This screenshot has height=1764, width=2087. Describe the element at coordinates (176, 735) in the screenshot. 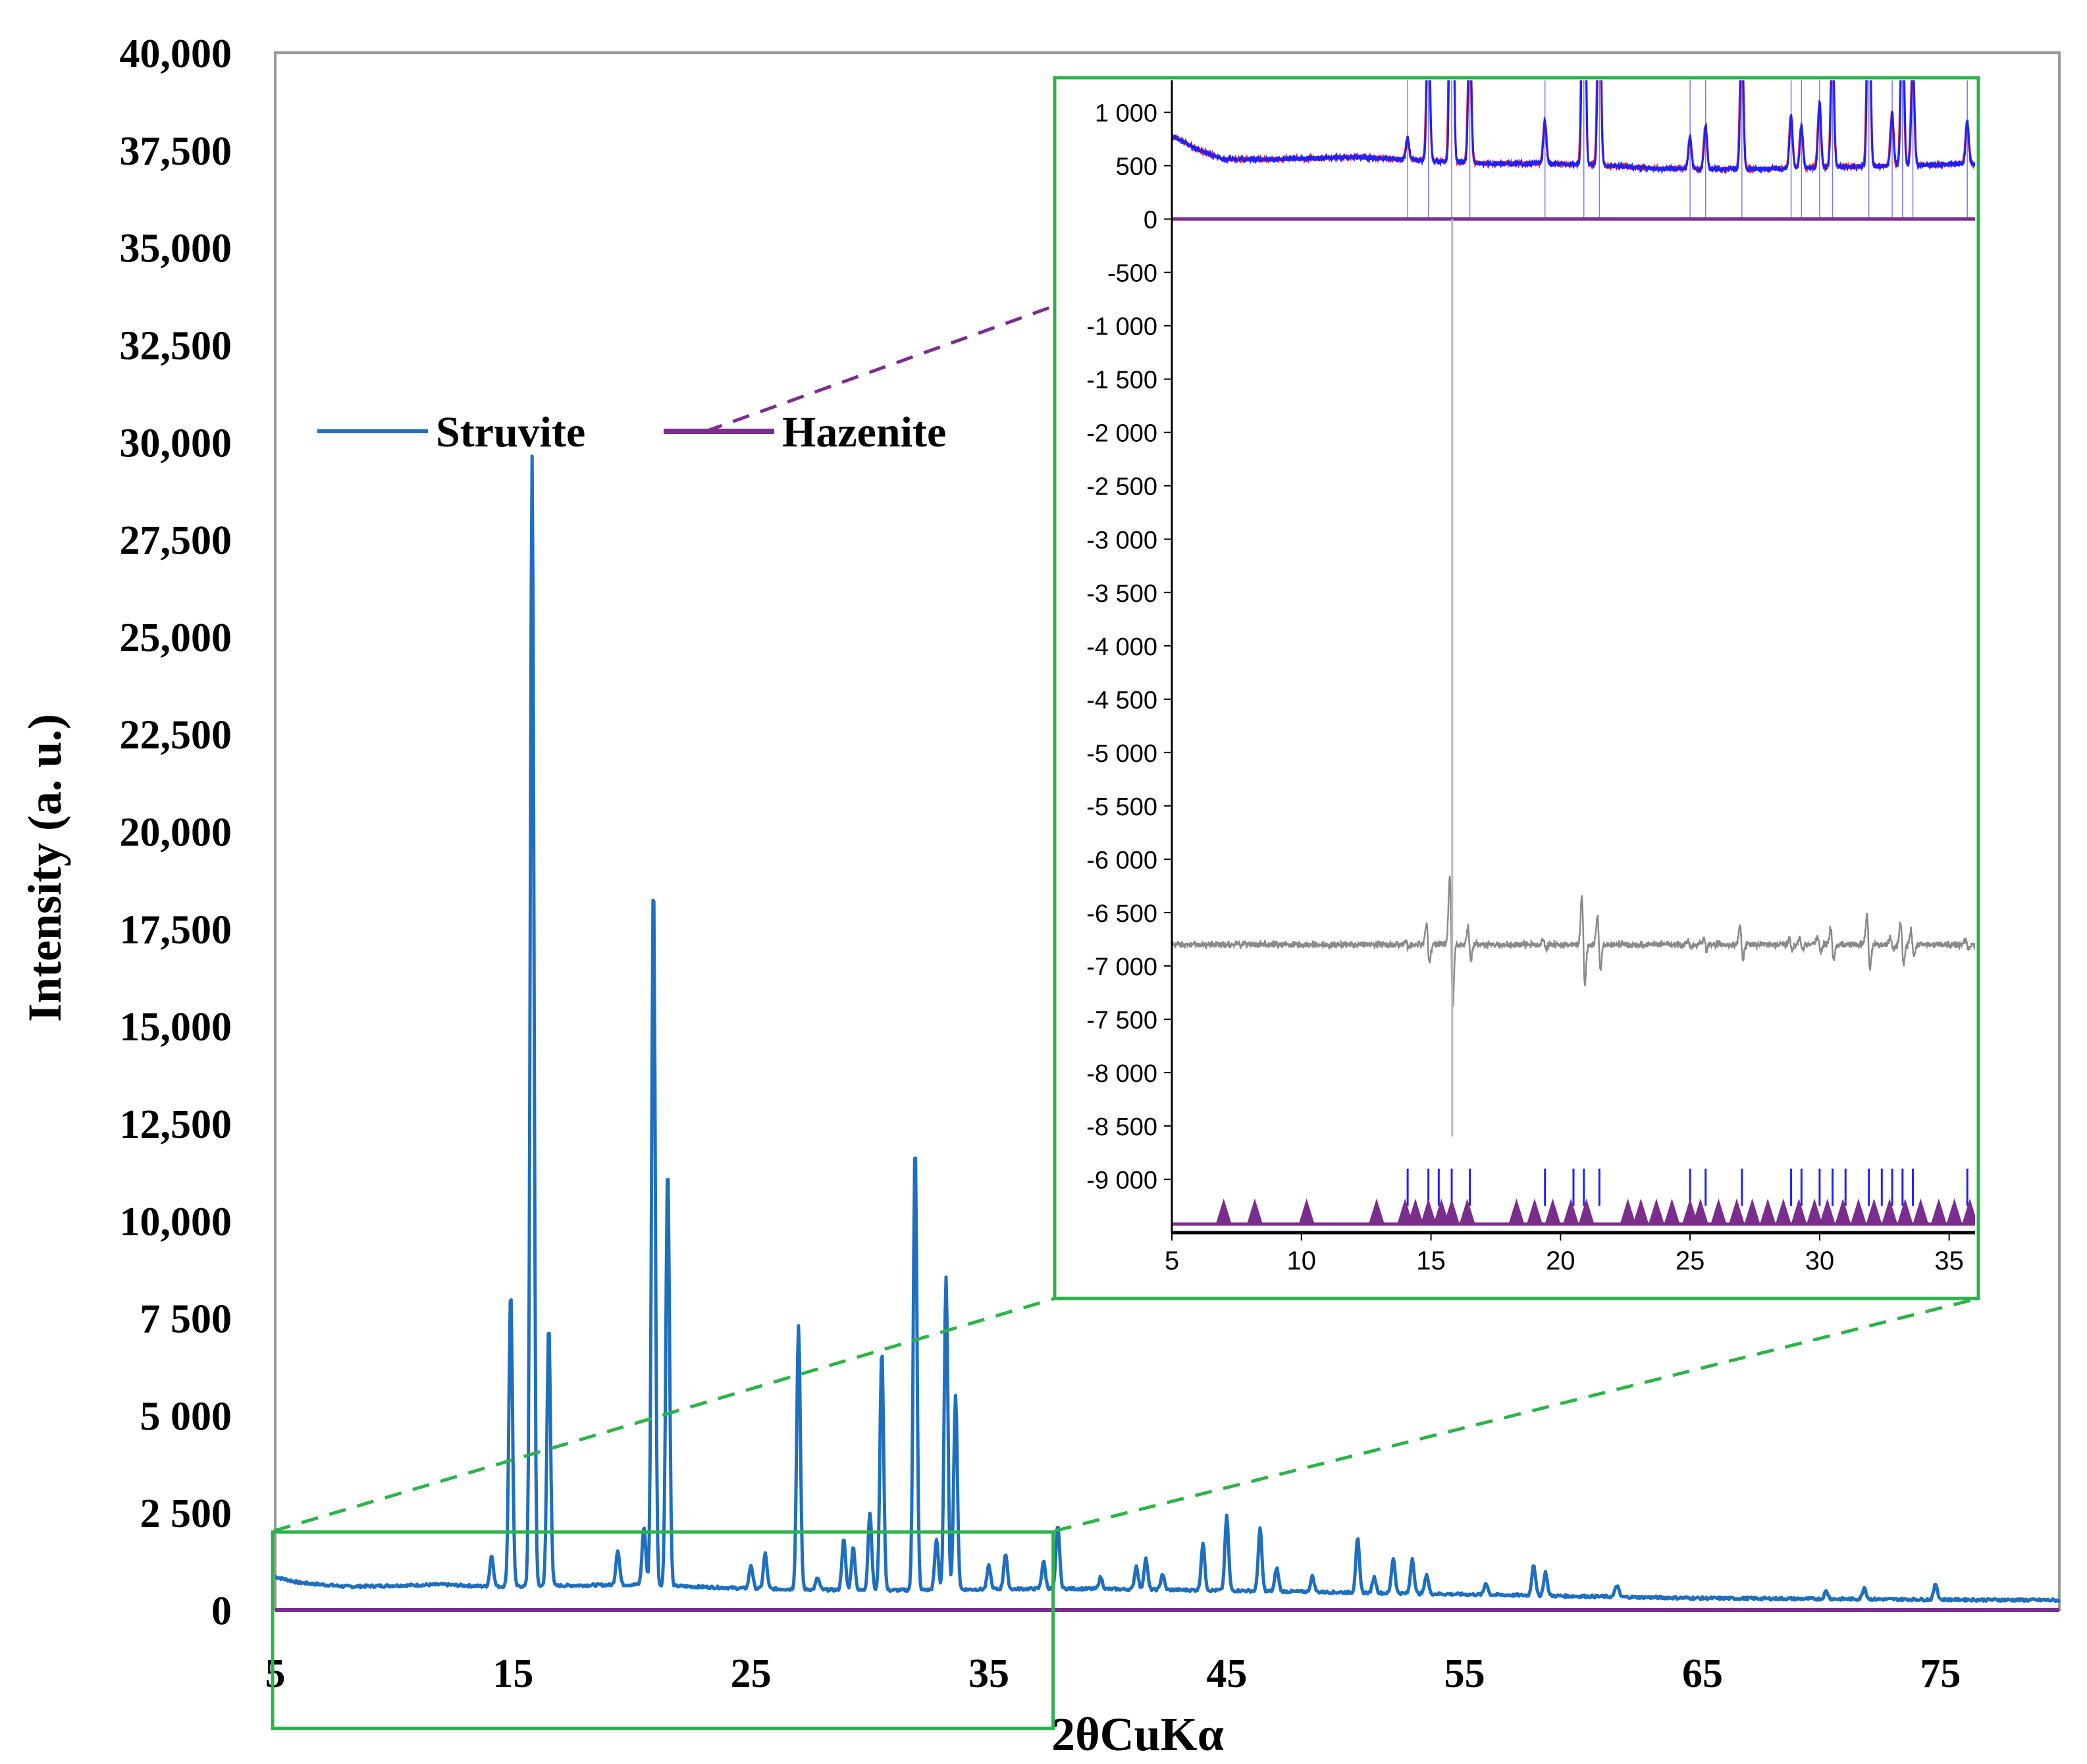

I see `y-tick-label: 22,500` at that location.